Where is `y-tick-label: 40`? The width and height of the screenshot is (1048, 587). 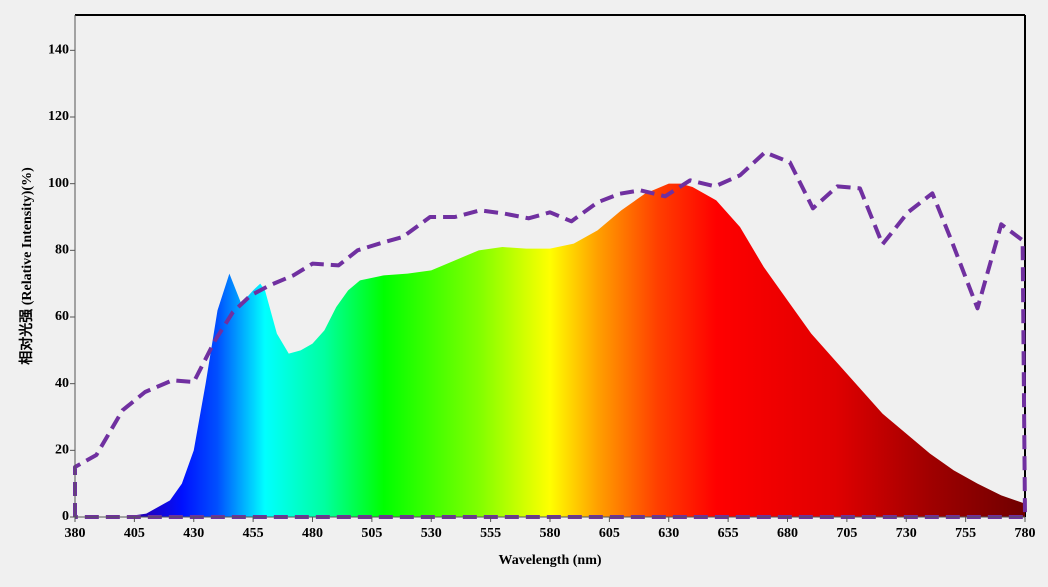 y-tick-label: 40 is located at coordinates (62, 383).